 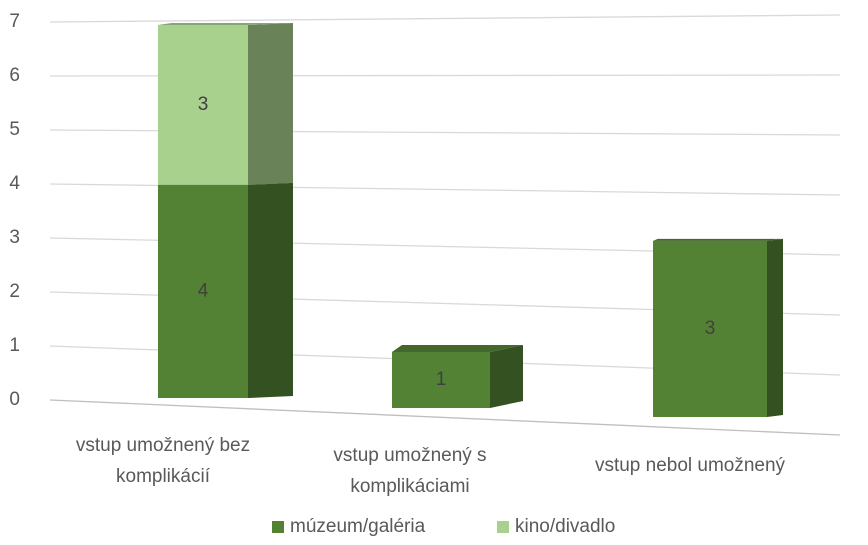 I want to click on legend-item: múzeum/galéria, so click(x=348, y=527).